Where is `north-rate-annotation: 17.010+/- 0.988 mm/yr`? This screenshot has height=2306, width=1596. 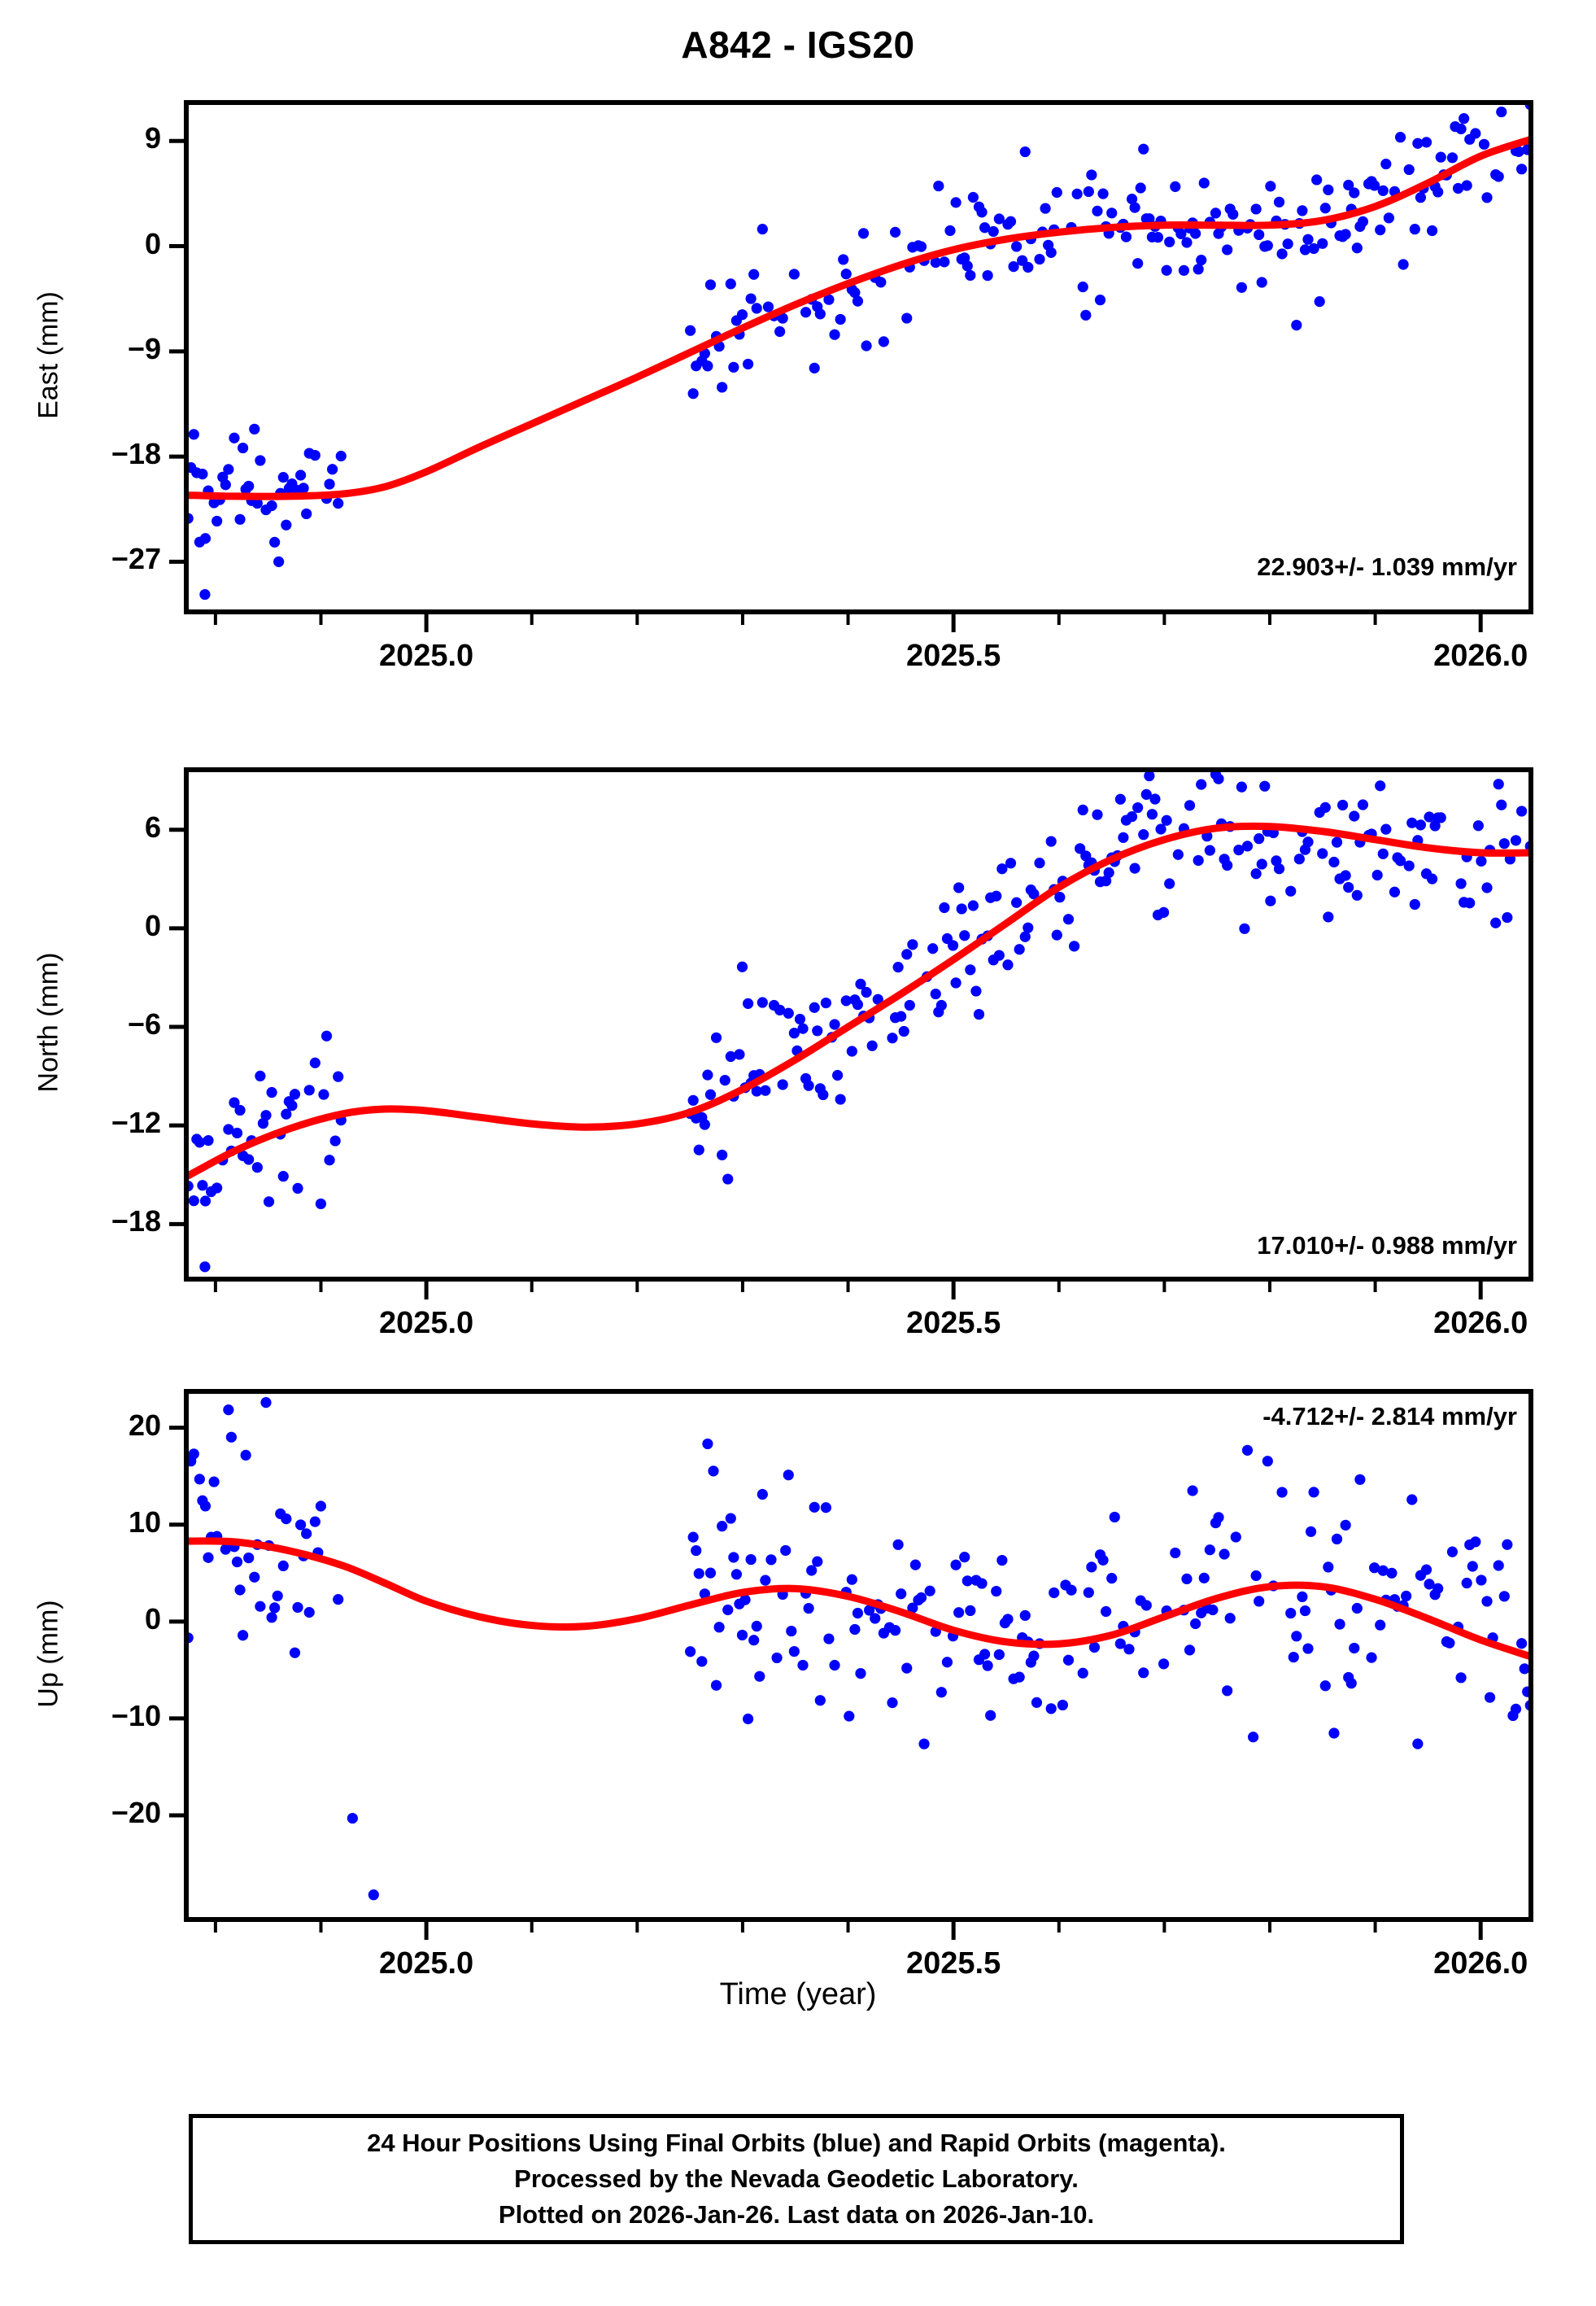
north-rate-annotation: 17.010+/- 0.988 mm/yr is located at coordinates (1387, 1245).